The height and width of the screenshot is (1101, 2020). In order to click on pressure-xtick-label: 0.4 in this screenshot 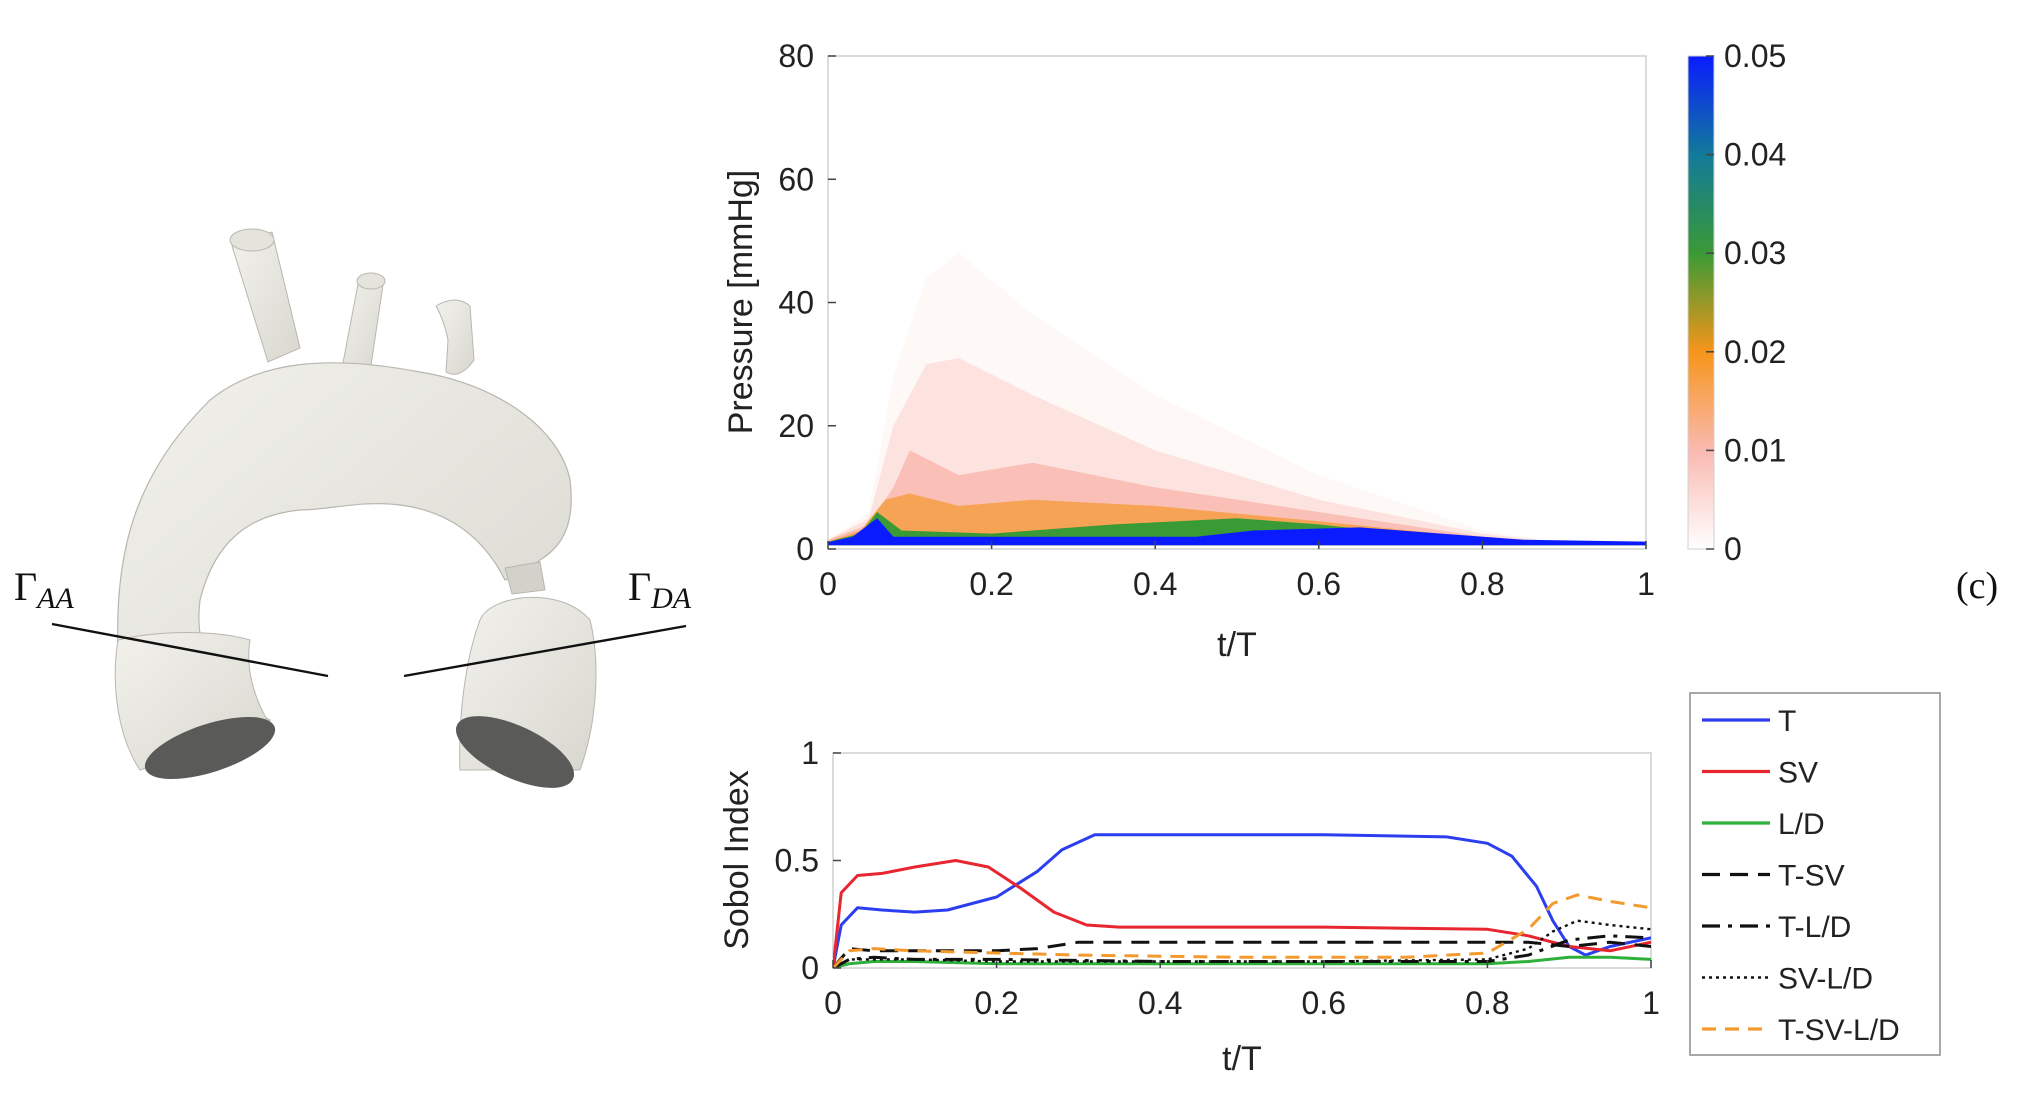, I will do `click(1155, 584)`.